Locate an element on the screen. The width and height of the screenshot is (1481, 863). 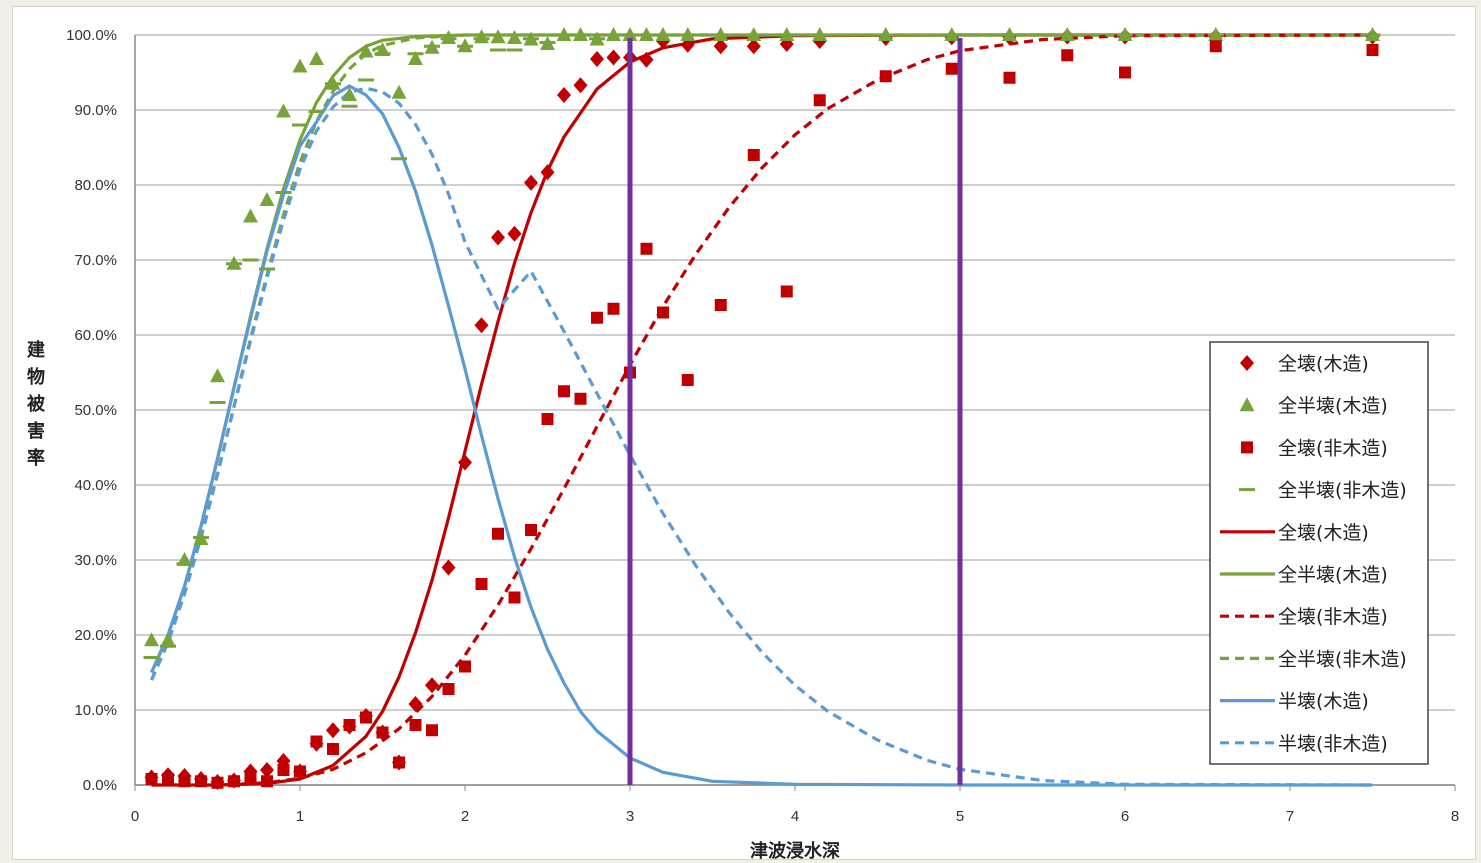
legend-label: 全半壊(木造) is located at coordinates (1333, 575).